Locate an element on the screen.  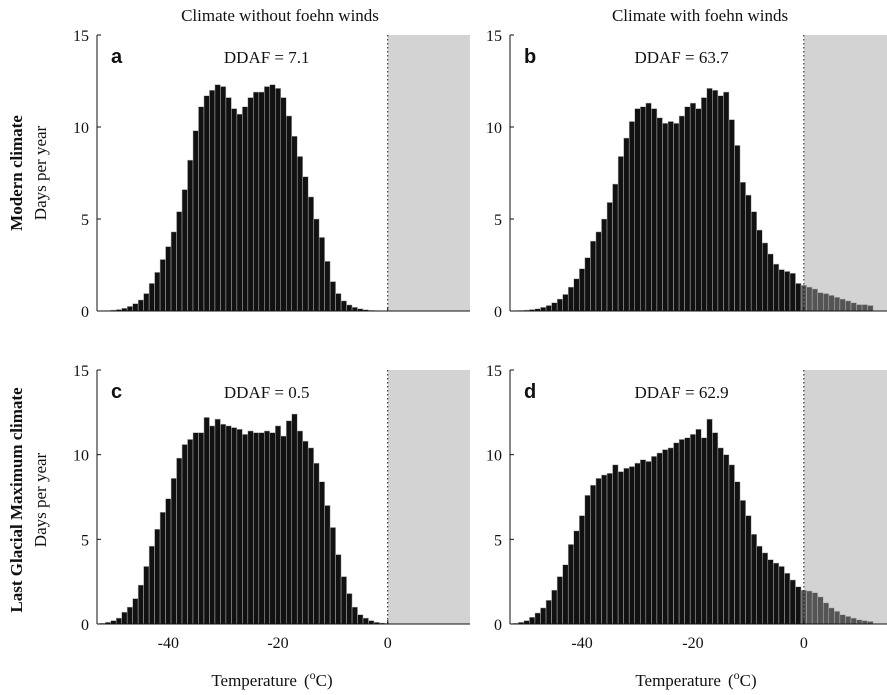
ddaf-annotation: DDAF = 62.9 is located at coordinates (681, 392).